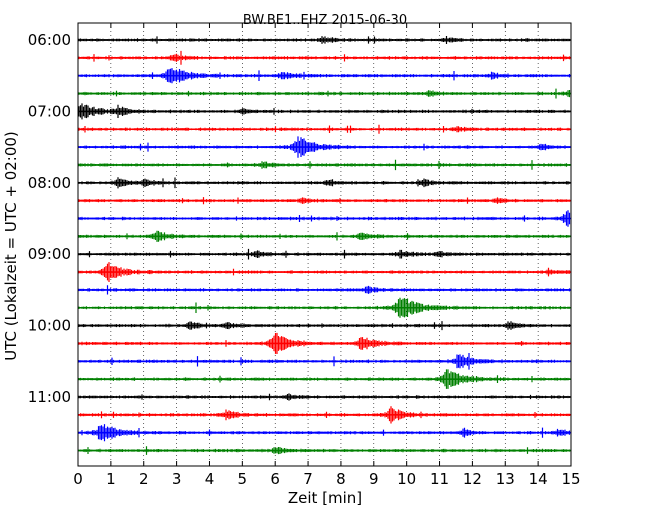 The width and height of the screenshot is (650, 524). I want to click on x-tick-label: 6, so click(275, 479).